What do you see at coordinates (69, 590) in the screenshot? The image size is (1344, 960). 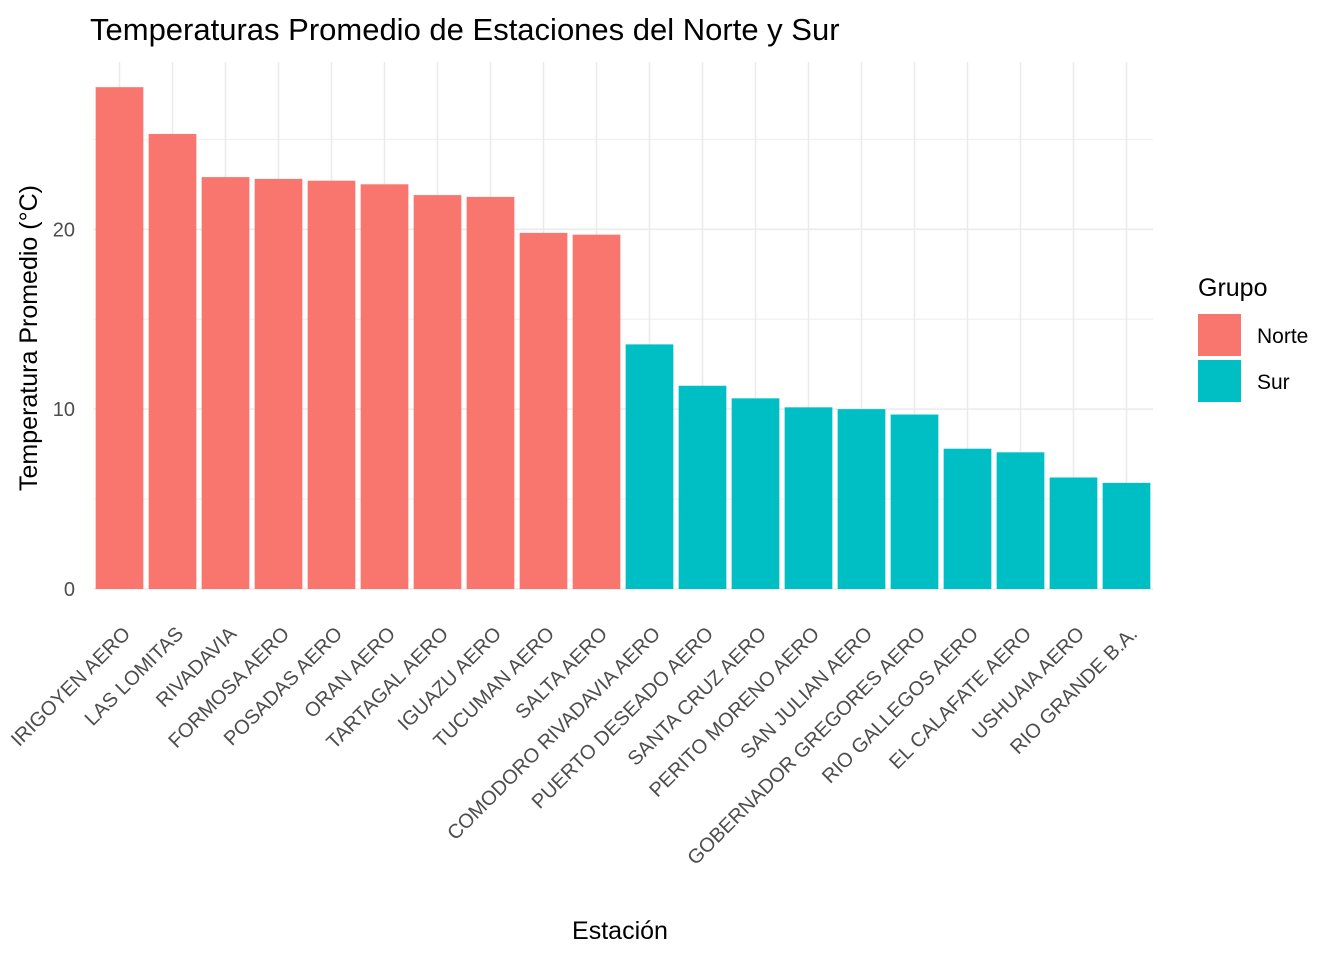 I see `y-tick-label: 0` at bounding box center [69, 590].